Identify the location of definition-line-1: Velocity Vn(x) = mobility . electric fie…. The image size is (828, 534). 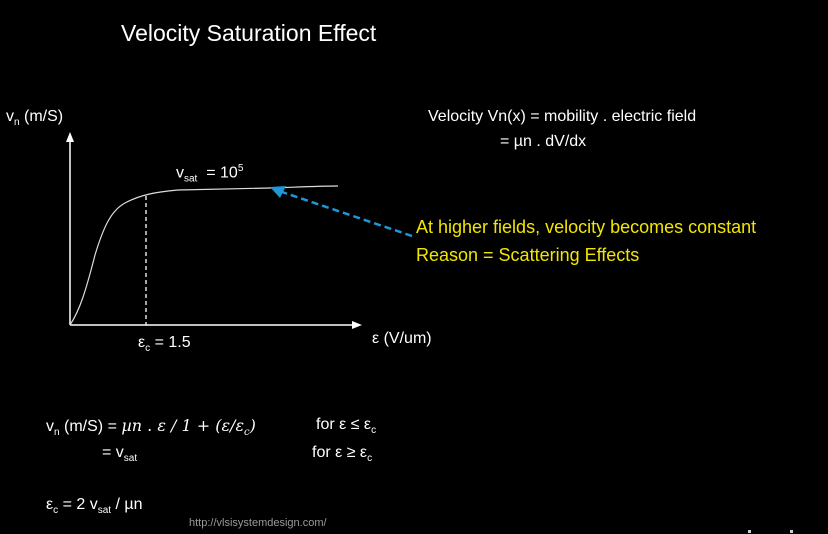
(562, 116).